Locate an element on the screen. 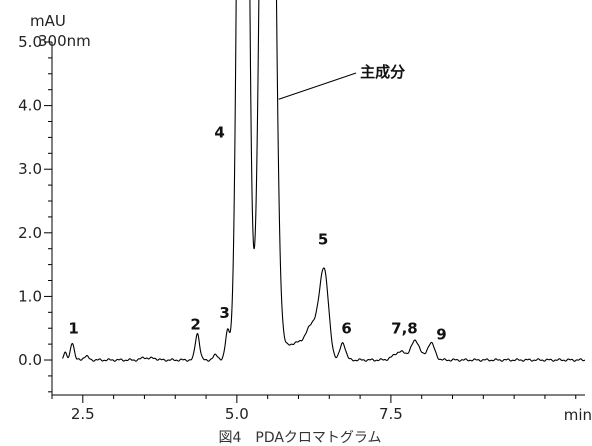 The height and width of the screenshot is (446, 592). figure-caption: 図4 PDAクロマトグラム is located at coordinates (299, 438).